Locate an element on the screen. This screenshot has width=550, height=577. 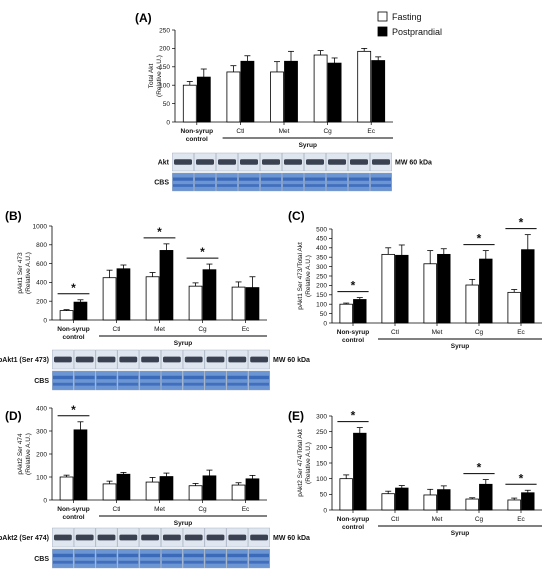
y-axis-title: pAkt2 Ser 474(Relative A.U.) is located at coordinates (24, 454).